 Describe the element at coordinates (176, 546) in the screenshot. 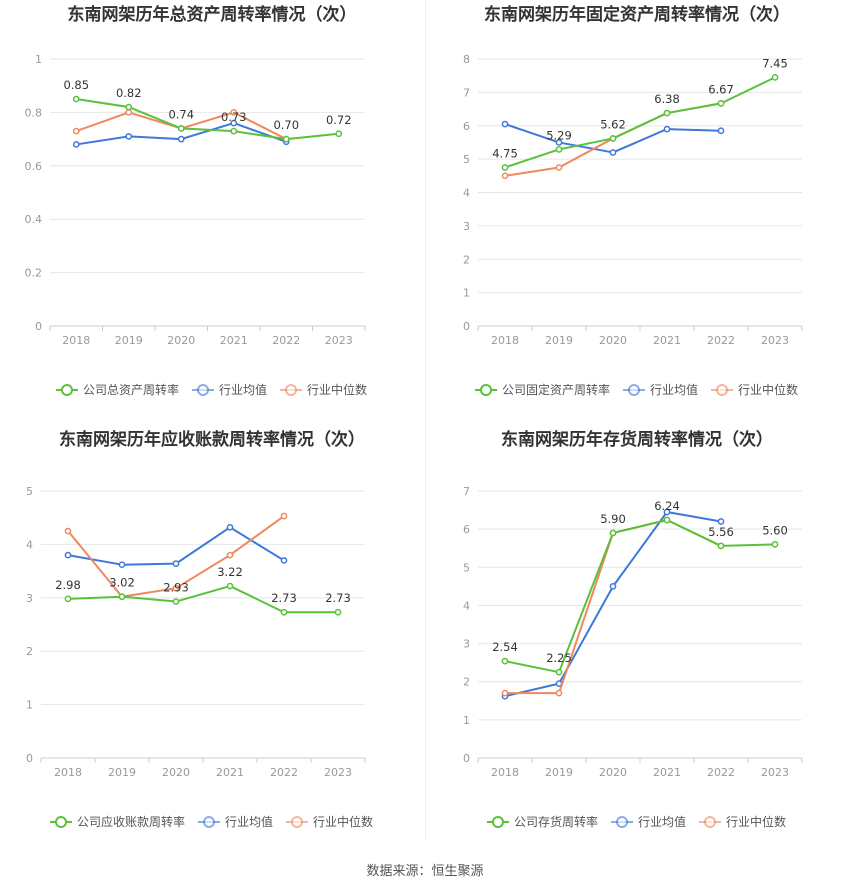

I see `series-line-avg` at that location.